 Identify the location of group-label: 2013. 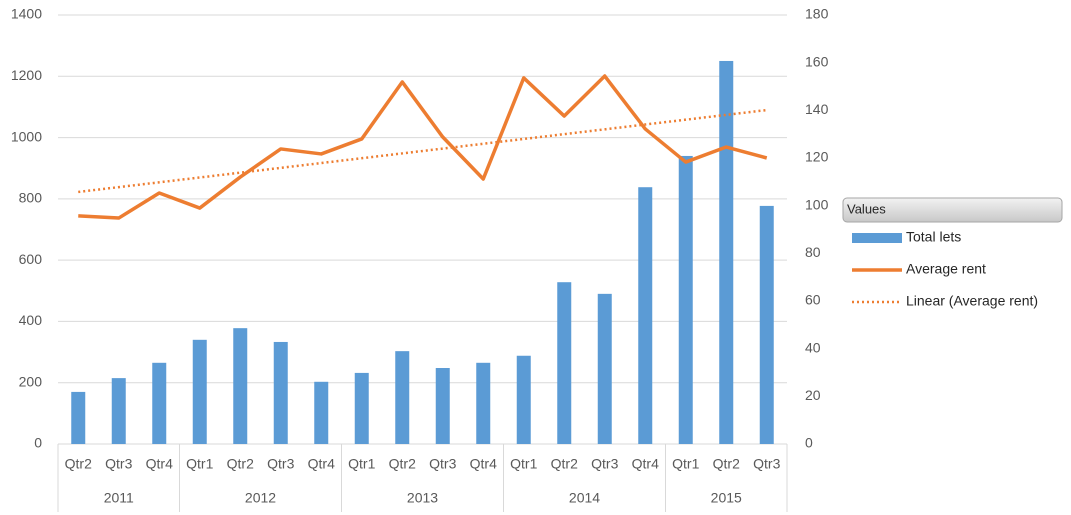
(422, 498).